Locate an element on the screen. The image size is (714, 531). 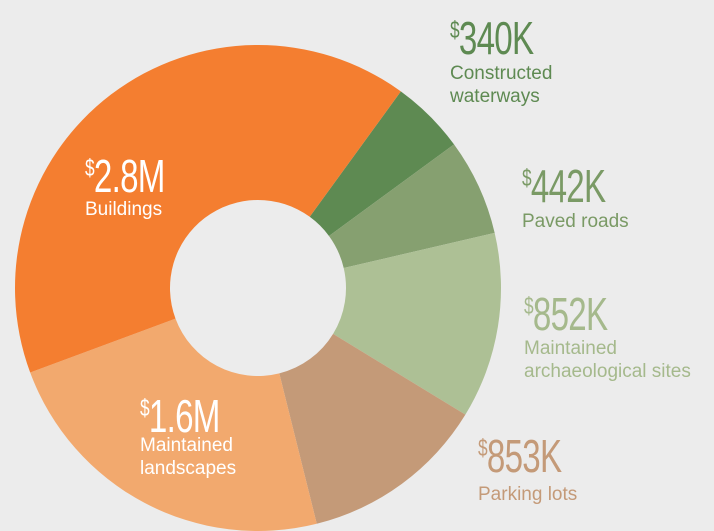
value-label: $442K is located at coordinates (564, 186).